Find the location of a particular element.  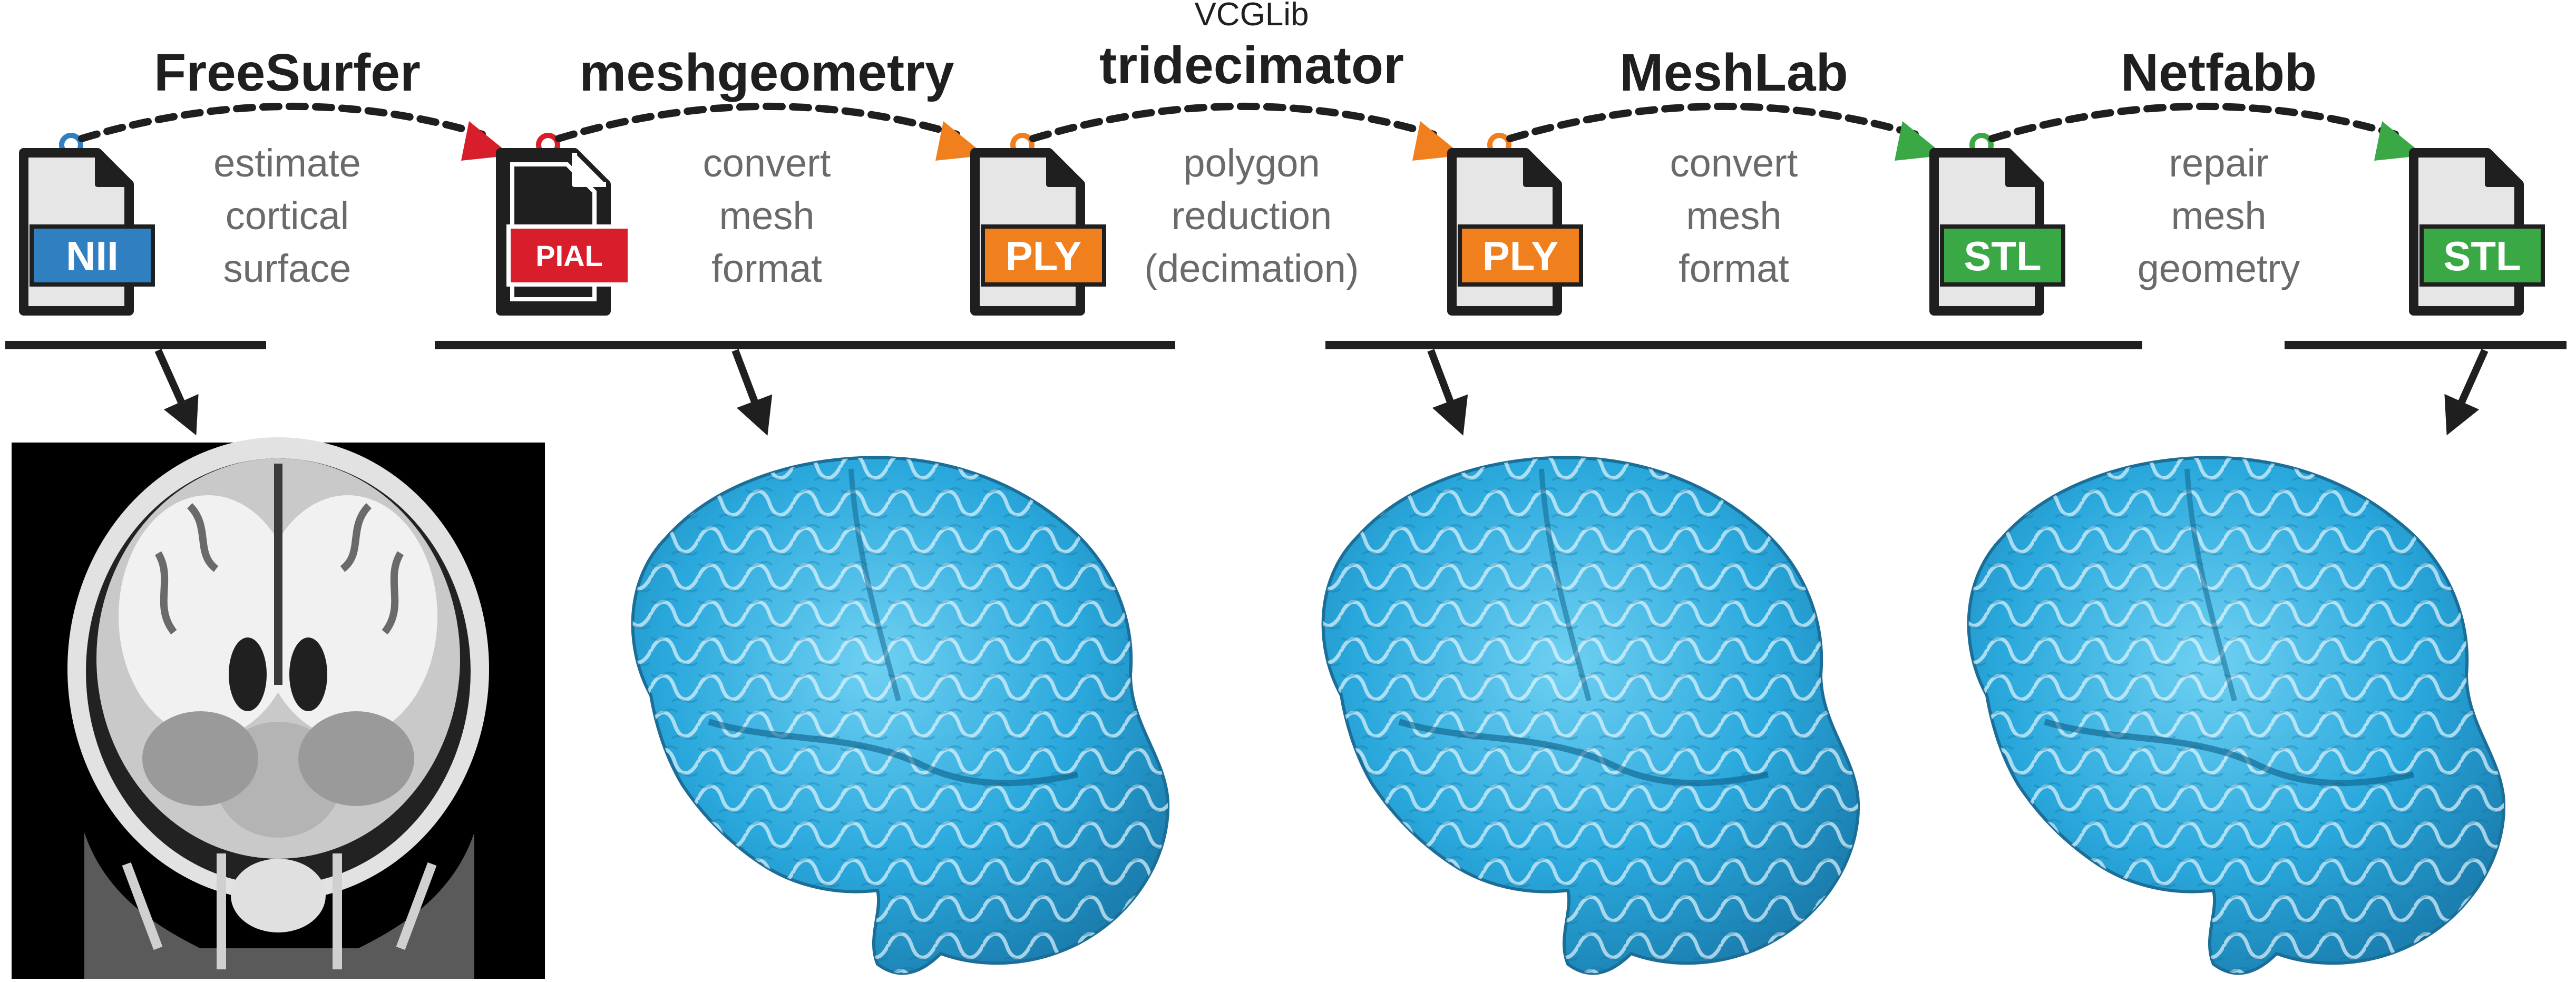

step-1: FreeSurfer estimate cortical surface is located at coordinates (287, 166).